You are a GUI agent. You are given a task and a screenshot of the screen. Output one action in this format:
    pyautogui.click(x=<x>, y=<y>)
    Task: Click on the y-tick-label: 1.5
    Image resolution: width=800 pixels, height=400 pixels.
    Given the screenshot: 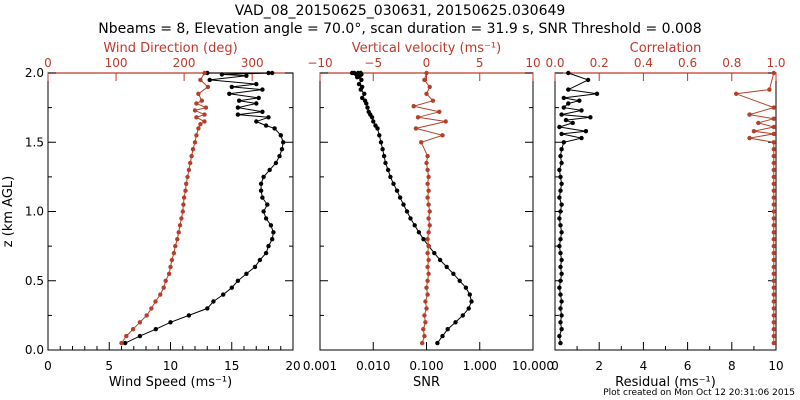 What is the action you would take?
    pyautogui.click(x=34, y=142)
    